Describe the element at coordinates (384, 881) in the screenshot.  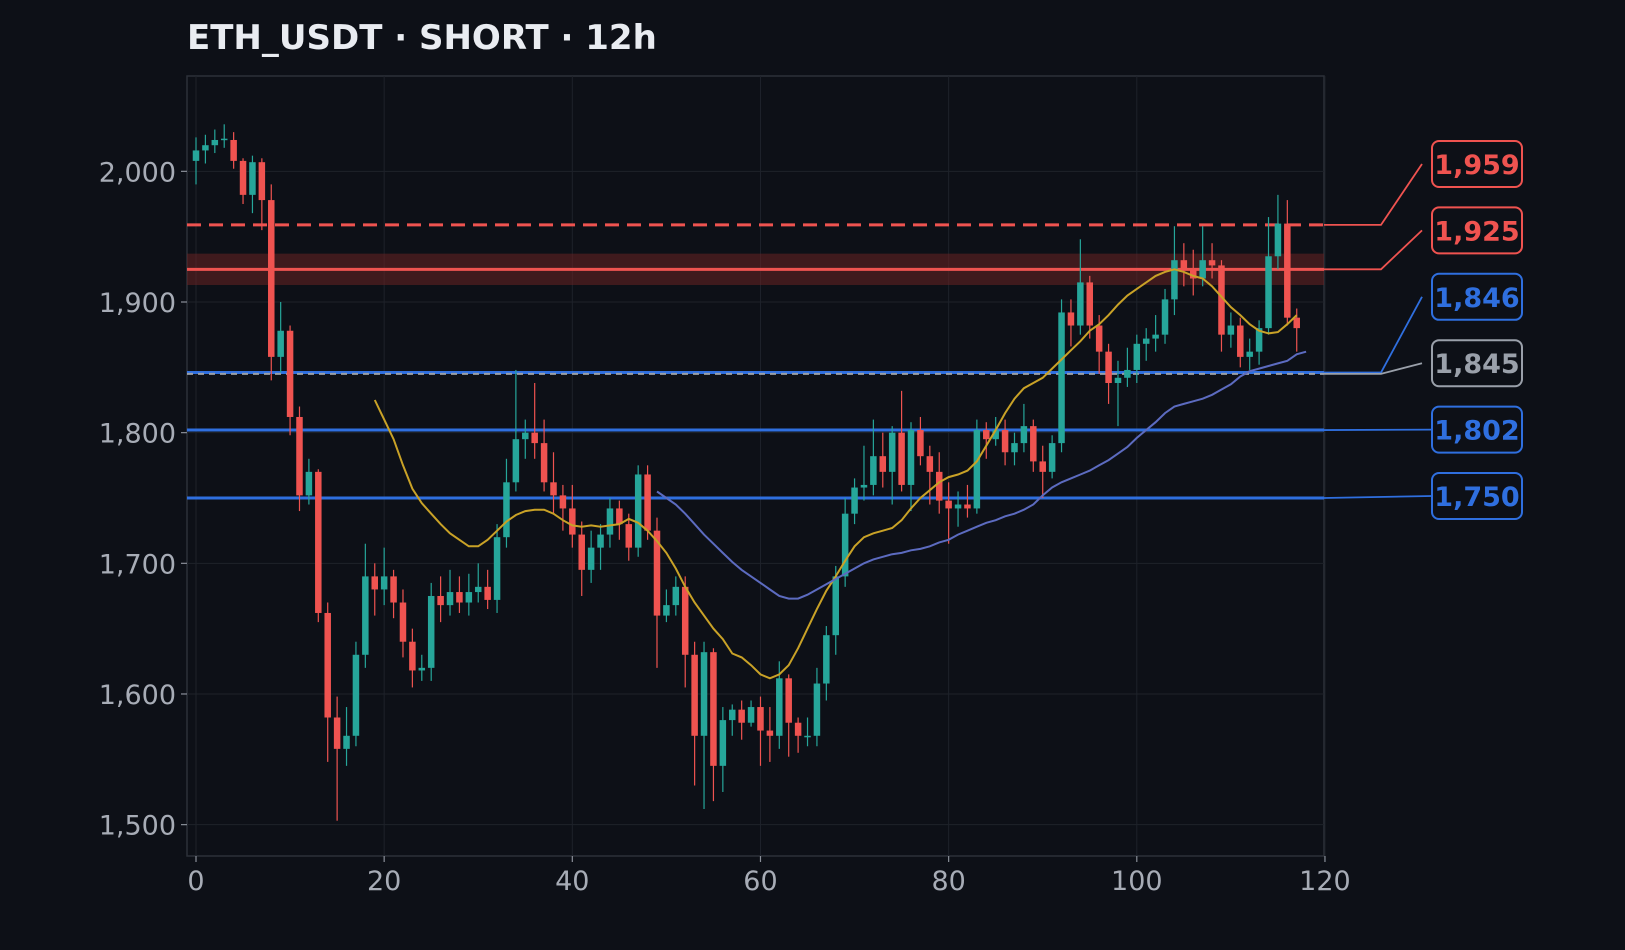
I see `x-tick-label: 20` at that location.